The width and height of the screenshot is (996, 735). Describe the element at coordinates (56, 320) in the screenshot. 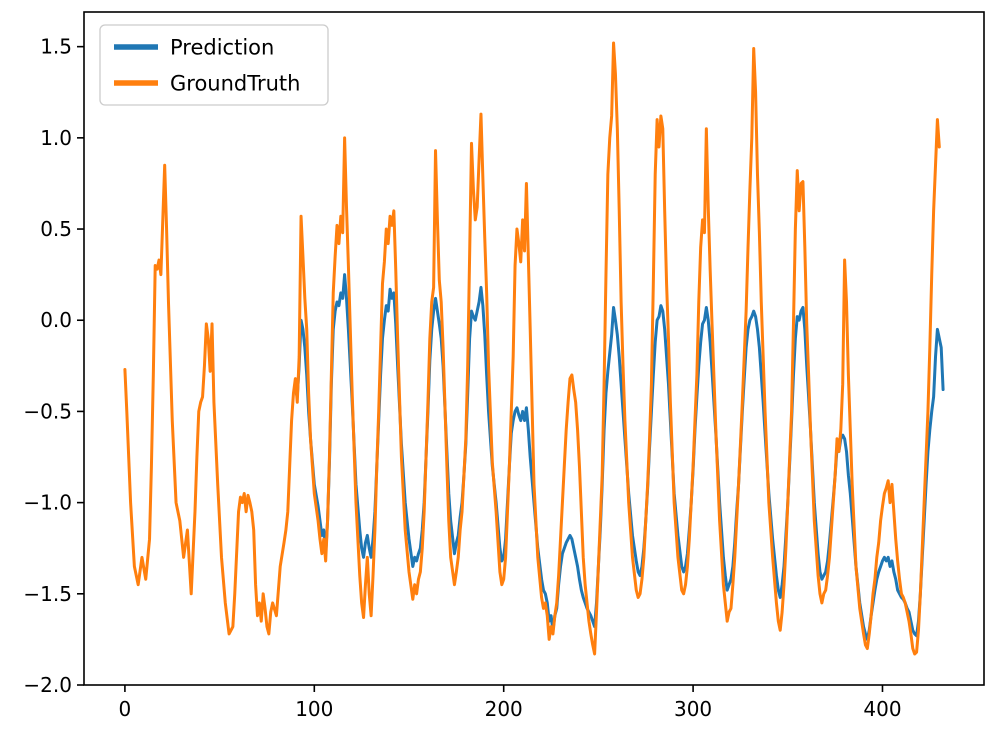

I see `y-axis-tick-label: 0.0` at that location.